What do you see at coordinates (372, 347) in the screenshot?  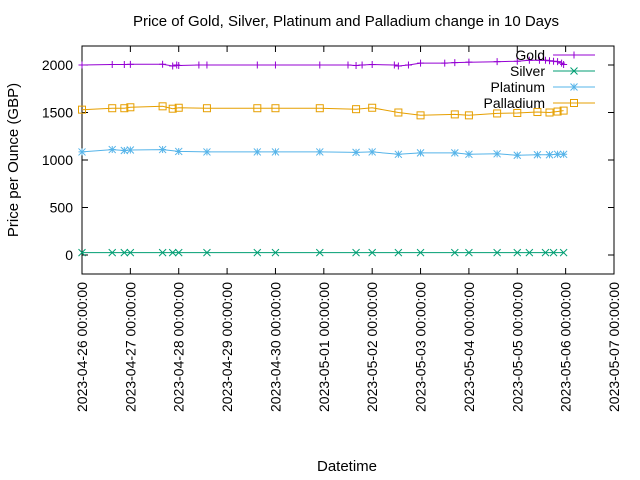 I see `x-tick-label: 2023-05-02 00:00:00` at bounding box center [372, 347].